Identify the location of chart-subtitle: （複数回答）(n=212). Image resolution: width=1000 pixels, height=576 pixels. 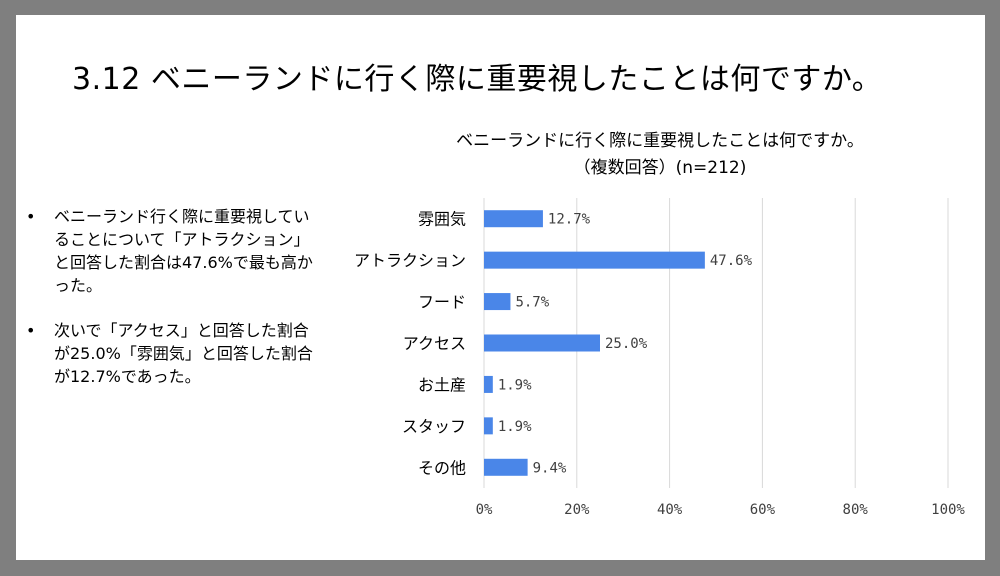
(660, 168).